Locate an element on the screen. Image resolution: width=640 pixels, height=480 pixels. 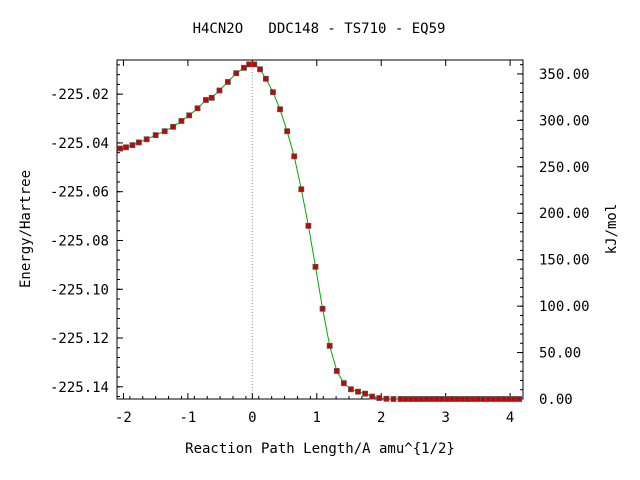
x-tick-label: -1 is located at coordinates (187, 418).